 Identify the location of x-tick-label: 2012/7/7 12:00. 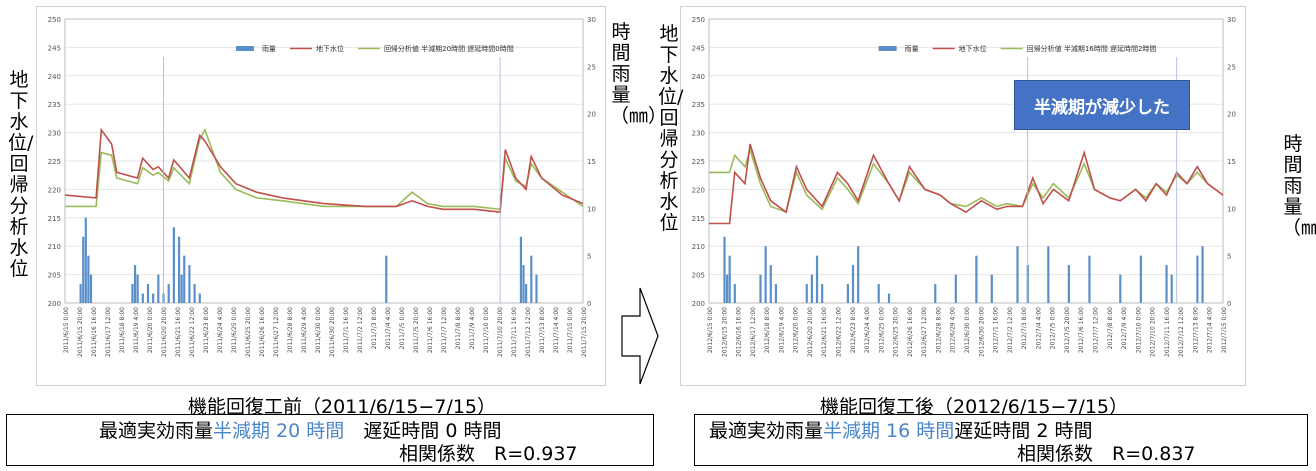
(1096, 330).